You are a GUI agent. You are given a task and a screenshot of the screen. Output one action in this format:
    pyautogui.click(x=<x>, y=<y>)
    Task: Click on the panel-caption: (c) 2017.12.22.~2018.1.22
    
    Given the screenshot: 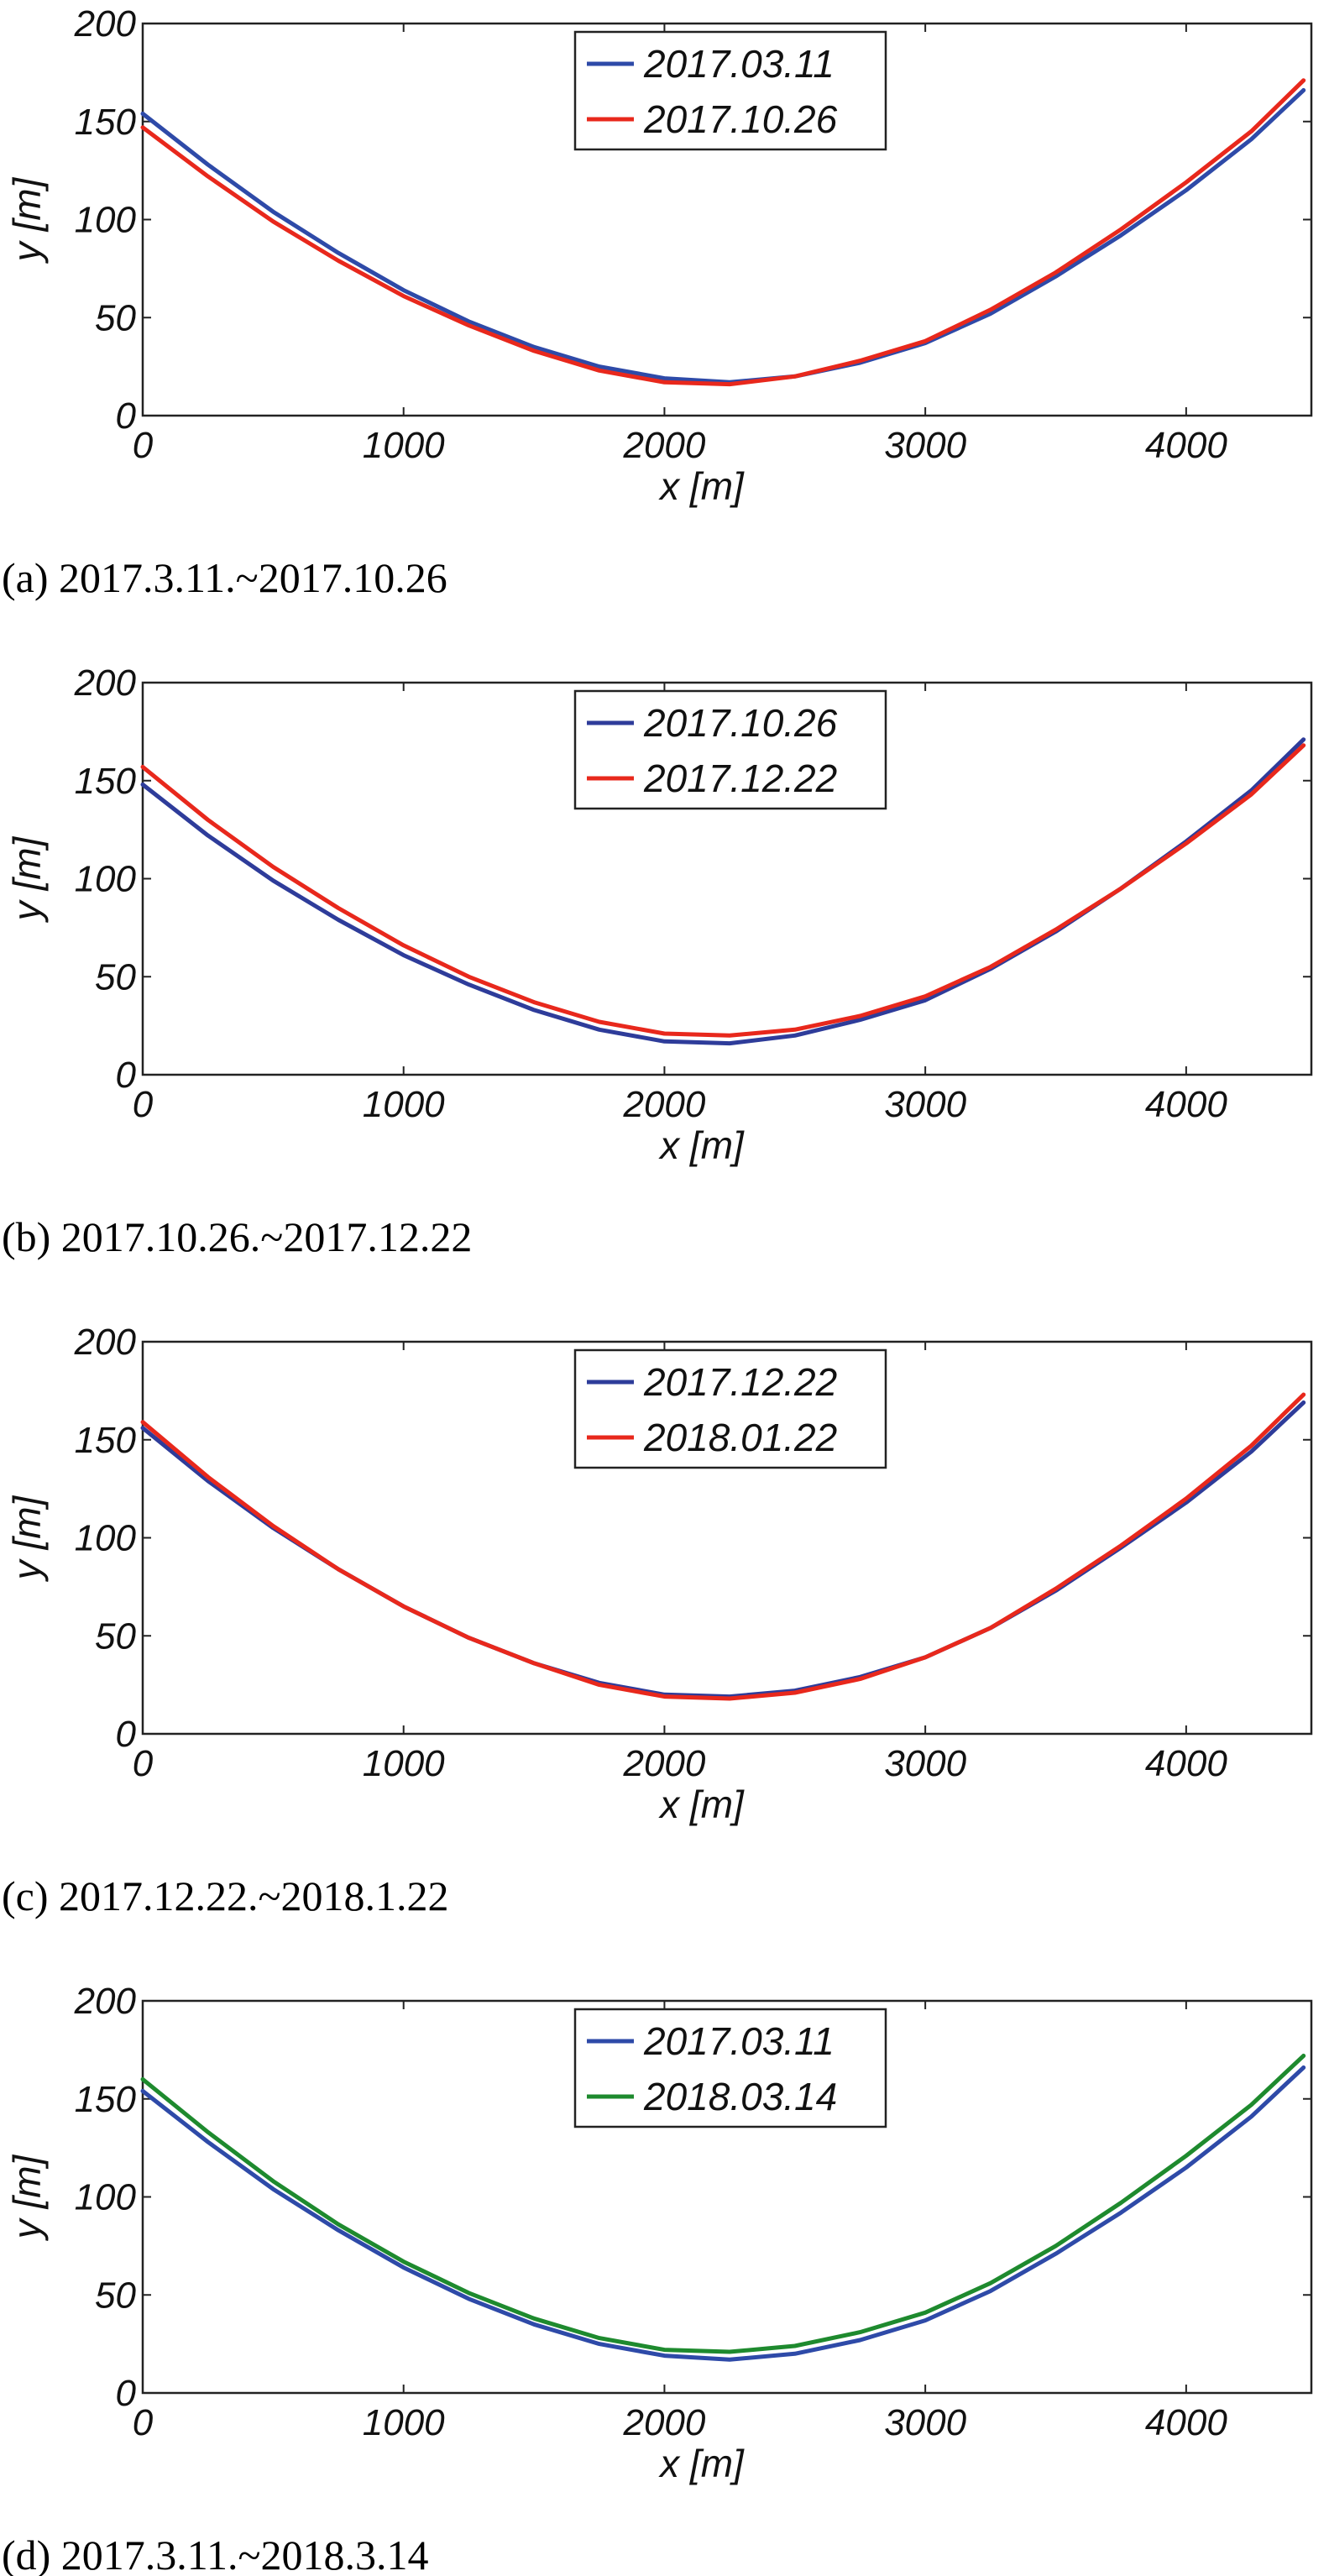 What is the action you would take?
    pyautogui.click(x=225, y=1896)
    